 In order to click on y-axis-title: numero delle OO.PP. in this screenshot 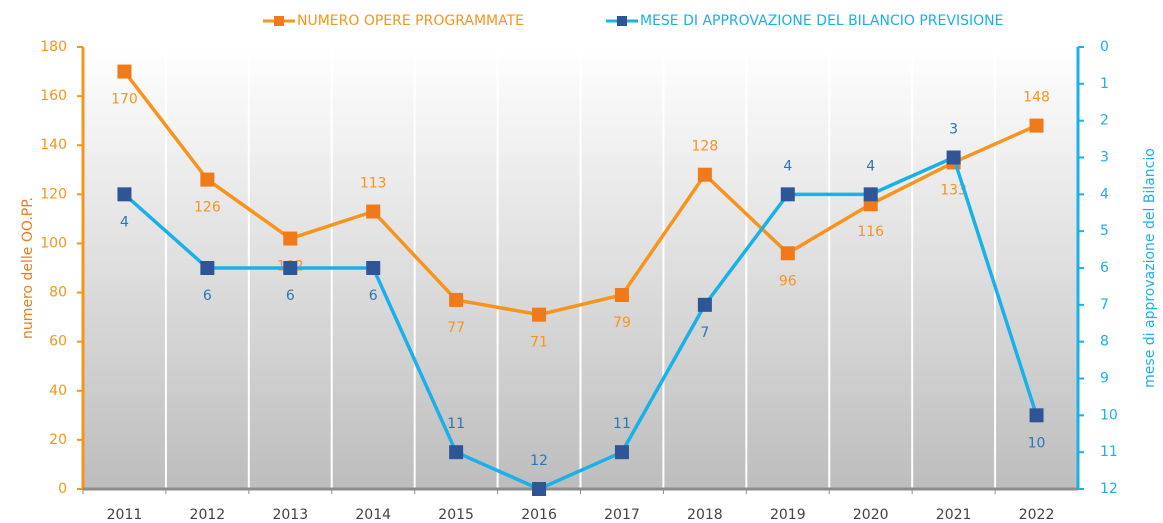, I will do `click(28, 268)`.